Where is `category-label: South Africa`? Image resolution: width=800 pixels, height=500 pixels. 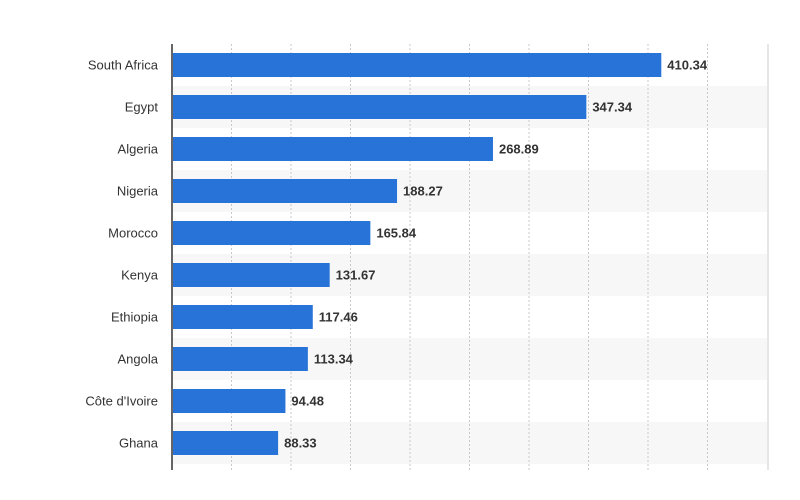
category-label: South Africa is located at coordinates (123, 65).